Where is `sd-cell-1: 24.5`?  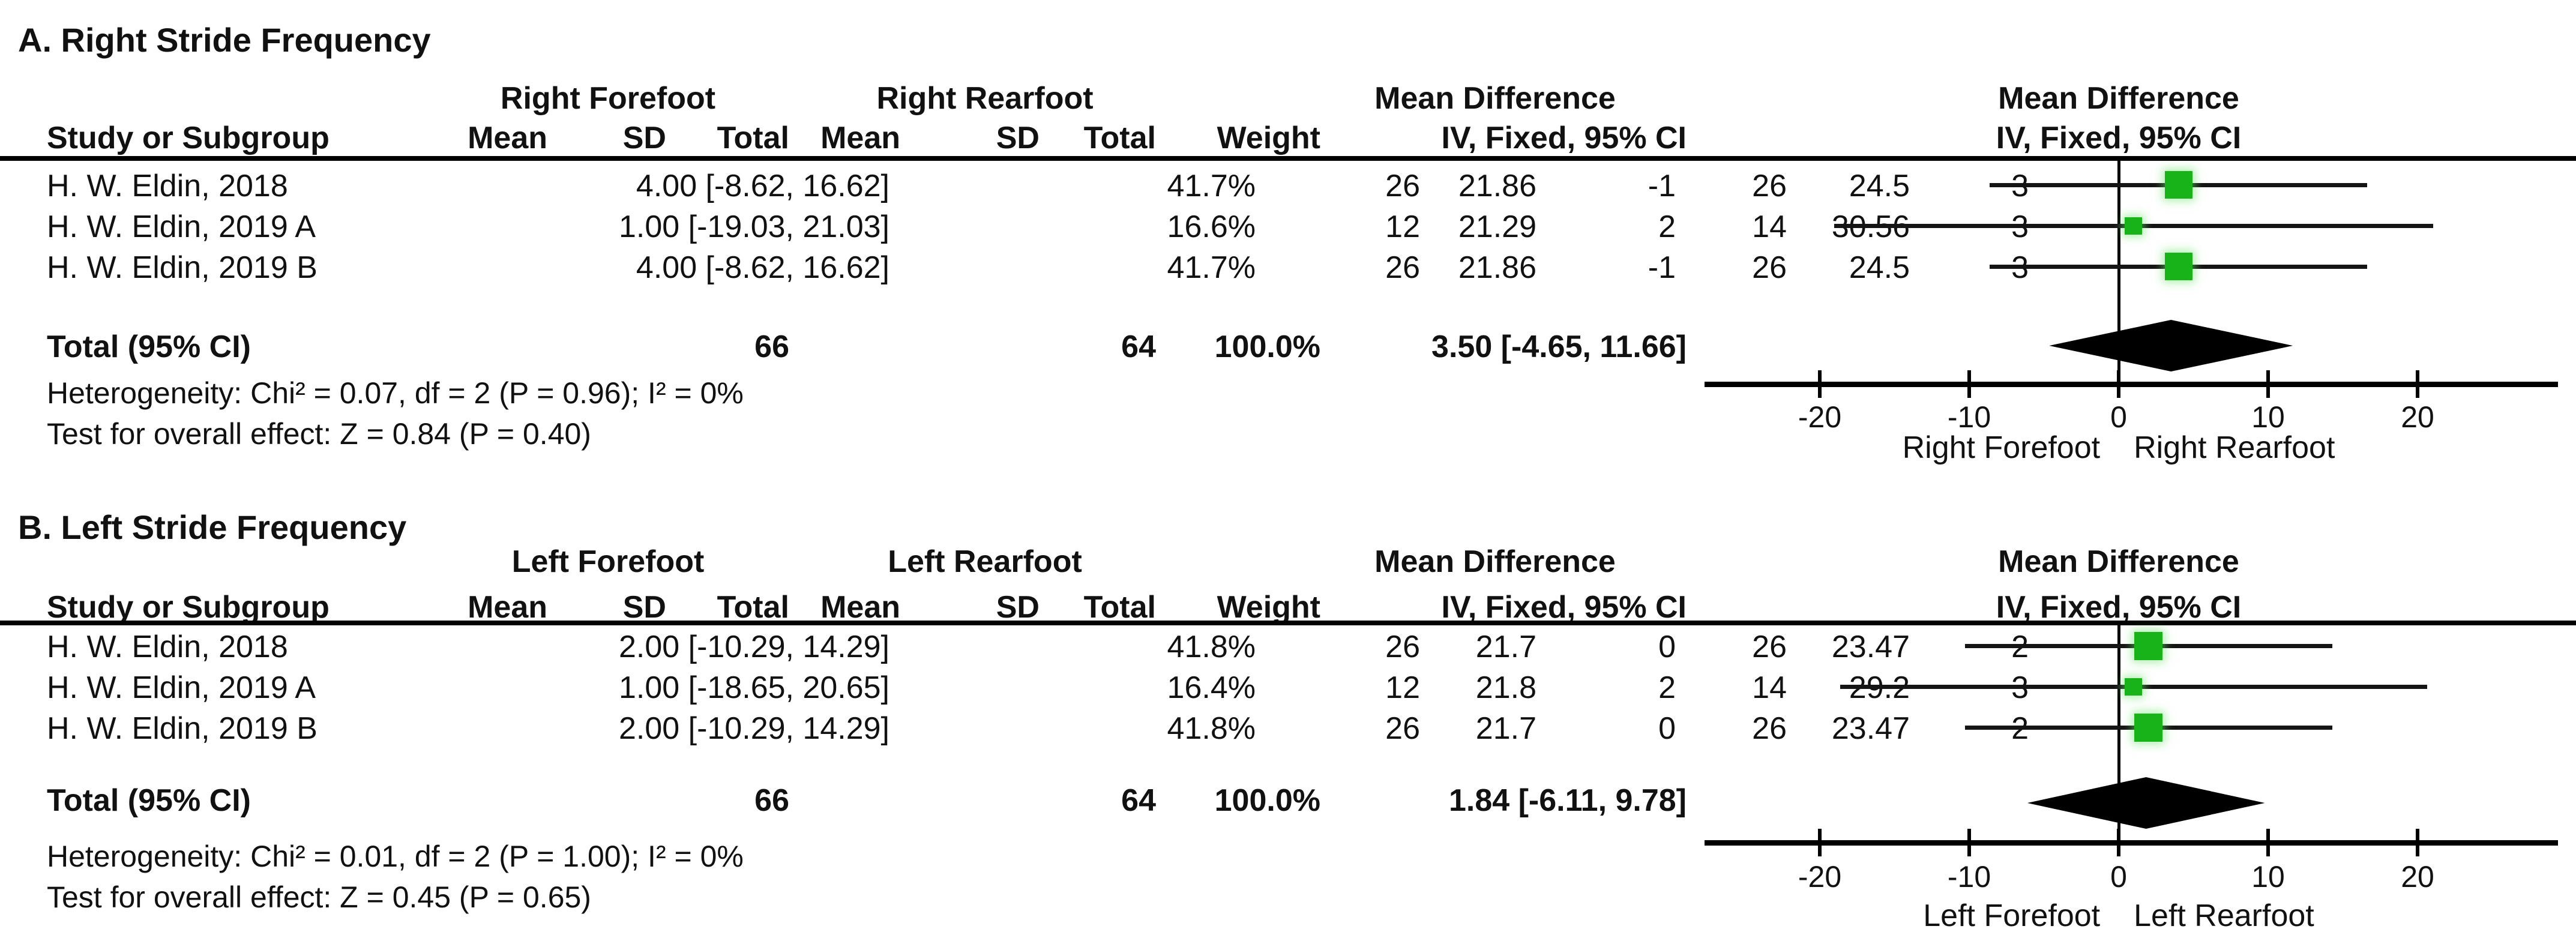
sd-cell-1: 24.5 is located at coordinates (1879, 186).